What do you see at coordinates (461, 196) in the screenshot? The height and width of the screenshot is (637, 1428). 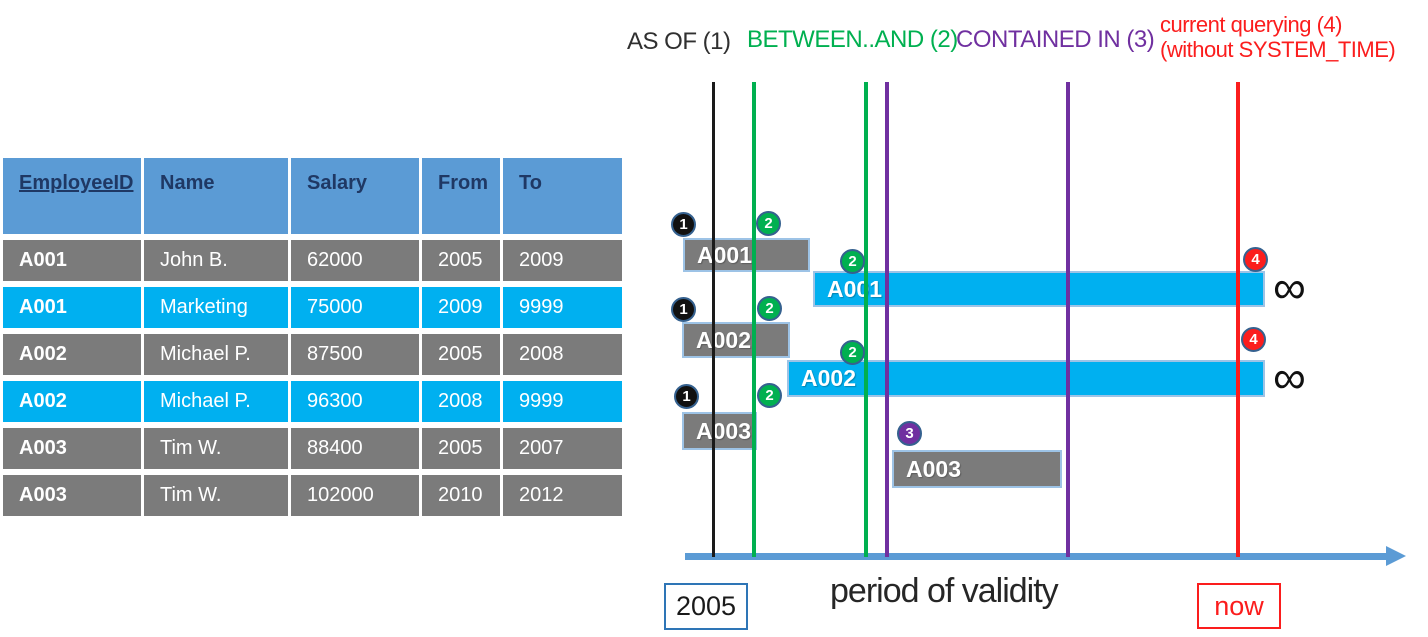 I see `column-header-from: From` at bounding box center [461, 196].